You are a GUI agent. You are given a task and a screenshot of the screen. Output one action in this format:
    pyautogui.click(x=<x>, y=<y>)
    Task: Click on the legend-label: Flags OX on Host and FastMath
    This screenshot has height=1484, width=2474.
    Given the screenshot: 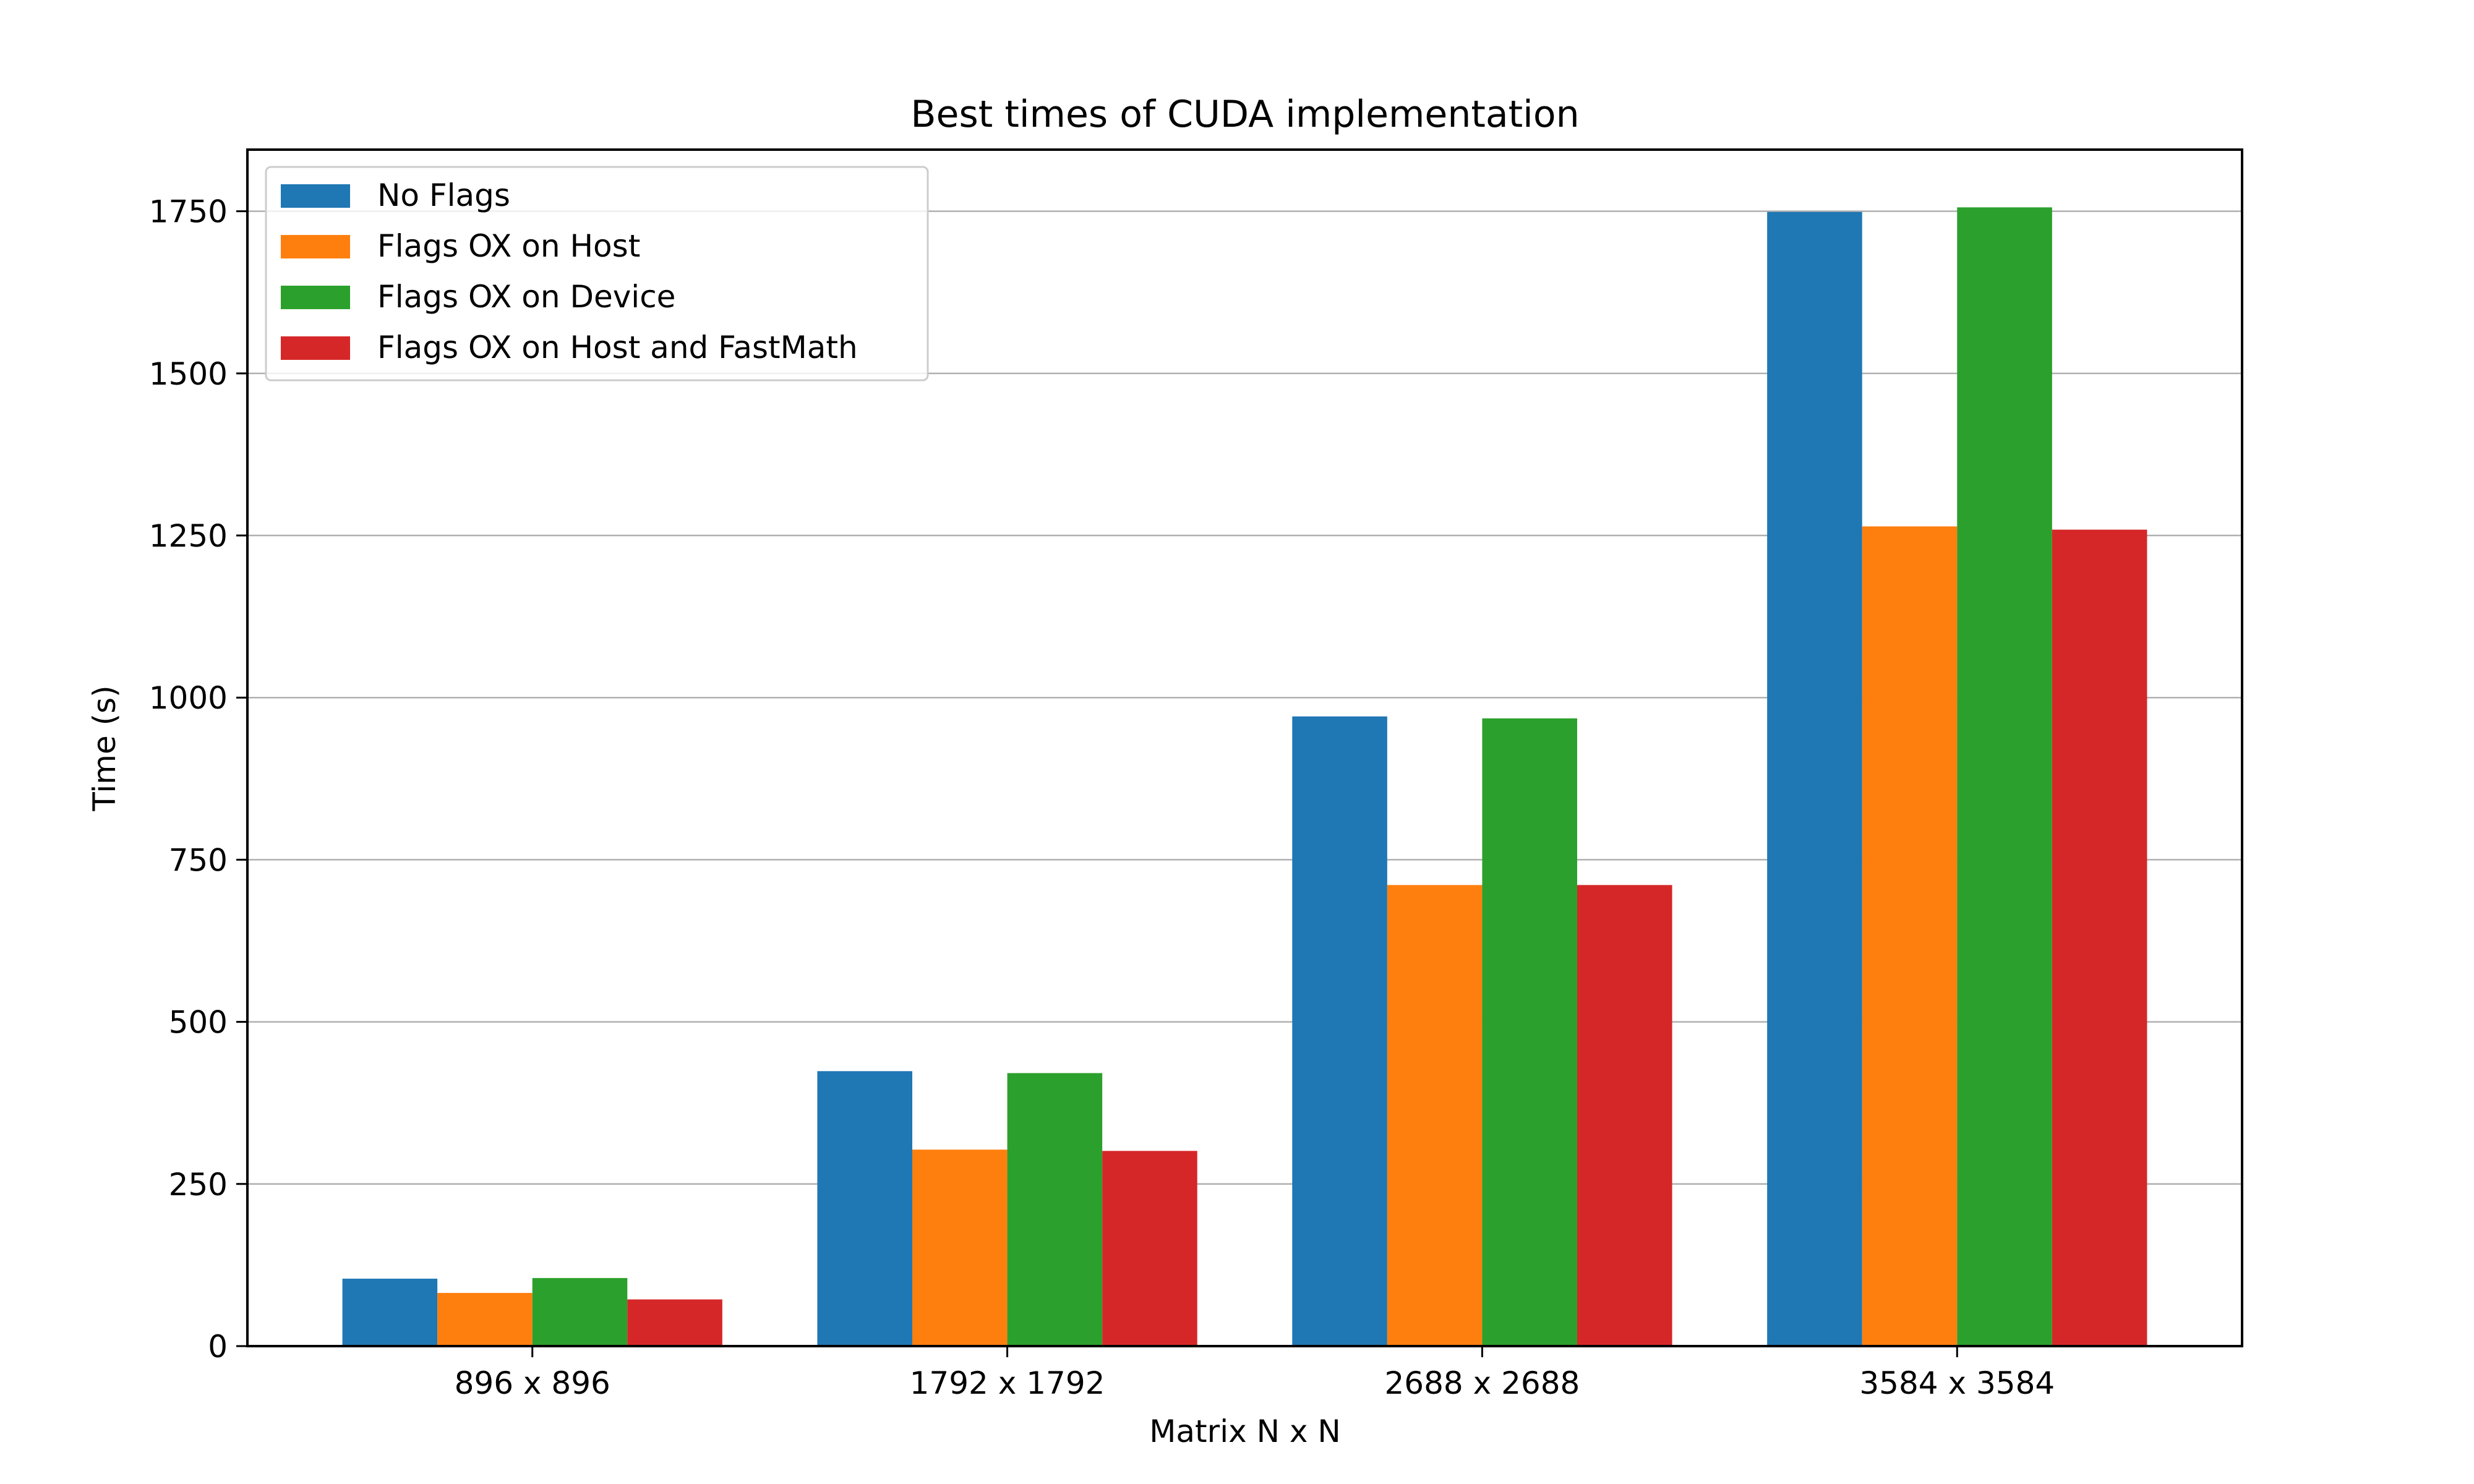 What is the action you would take?
    pyautogui.click(x=617, y=347)
    